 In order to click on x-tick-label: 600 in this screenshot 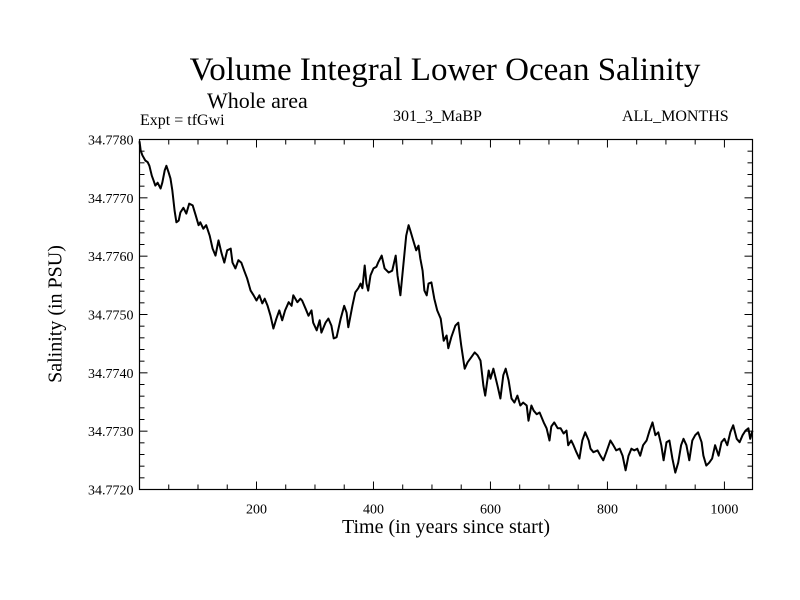, I will do `click(490, 510)`.